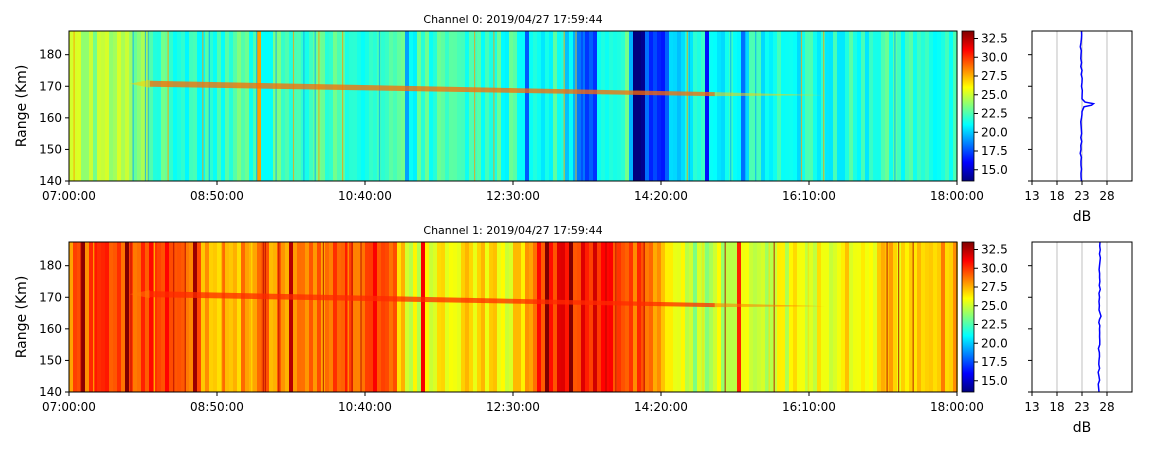  What do you see at coordinates (50, 86) in the screenshot?
I see `y-tick-label: 170` at bounding box center [50, 86].